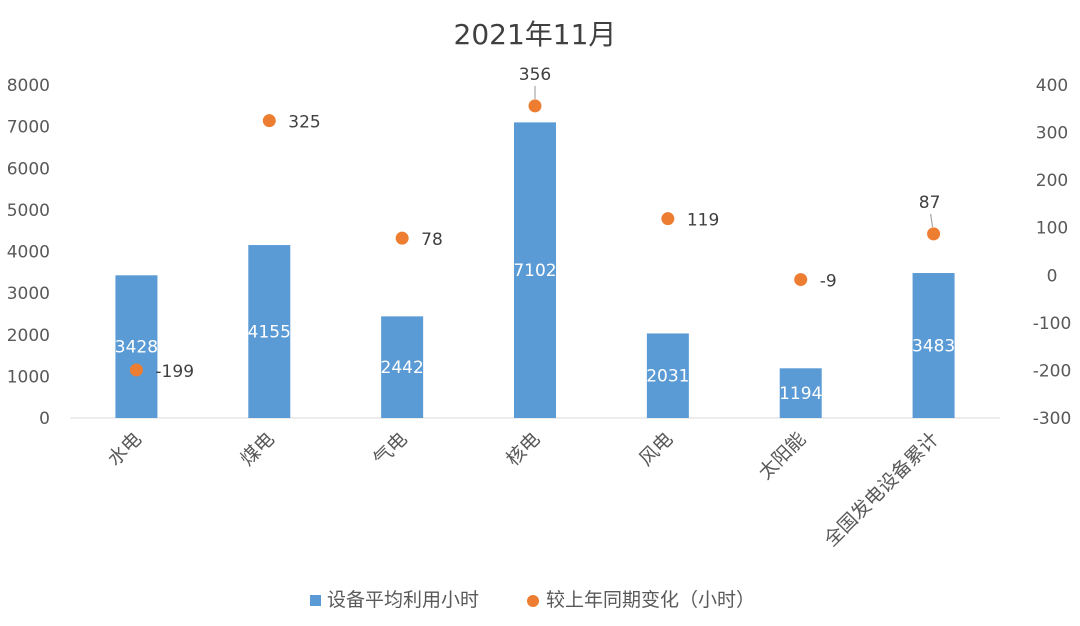  Describe the element at coordinates (931, 220) in the screenshot. I see `leader-line` at that location.